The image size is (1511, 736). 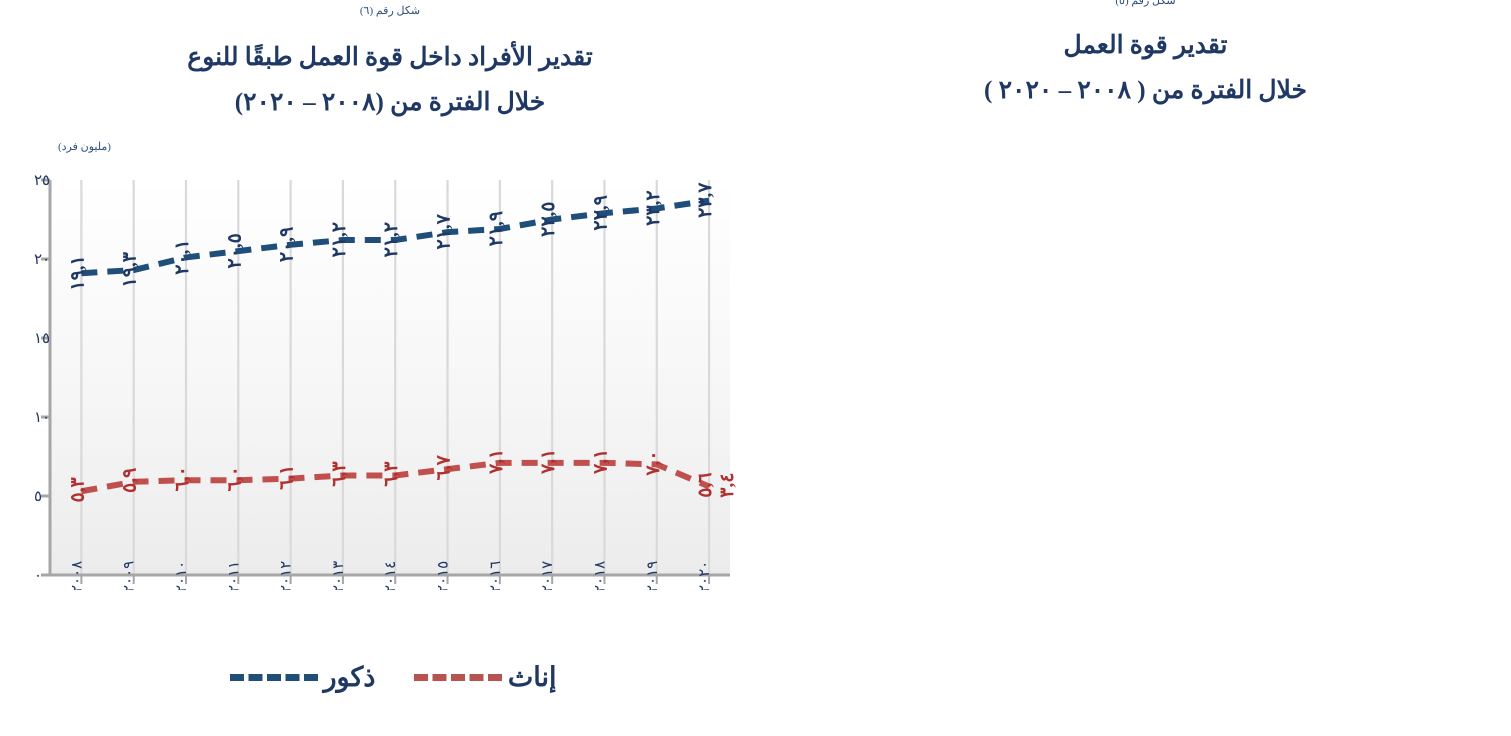 I want to click on x-tick-label-gender: ٢٠١٢, so click(x=287, y=575).